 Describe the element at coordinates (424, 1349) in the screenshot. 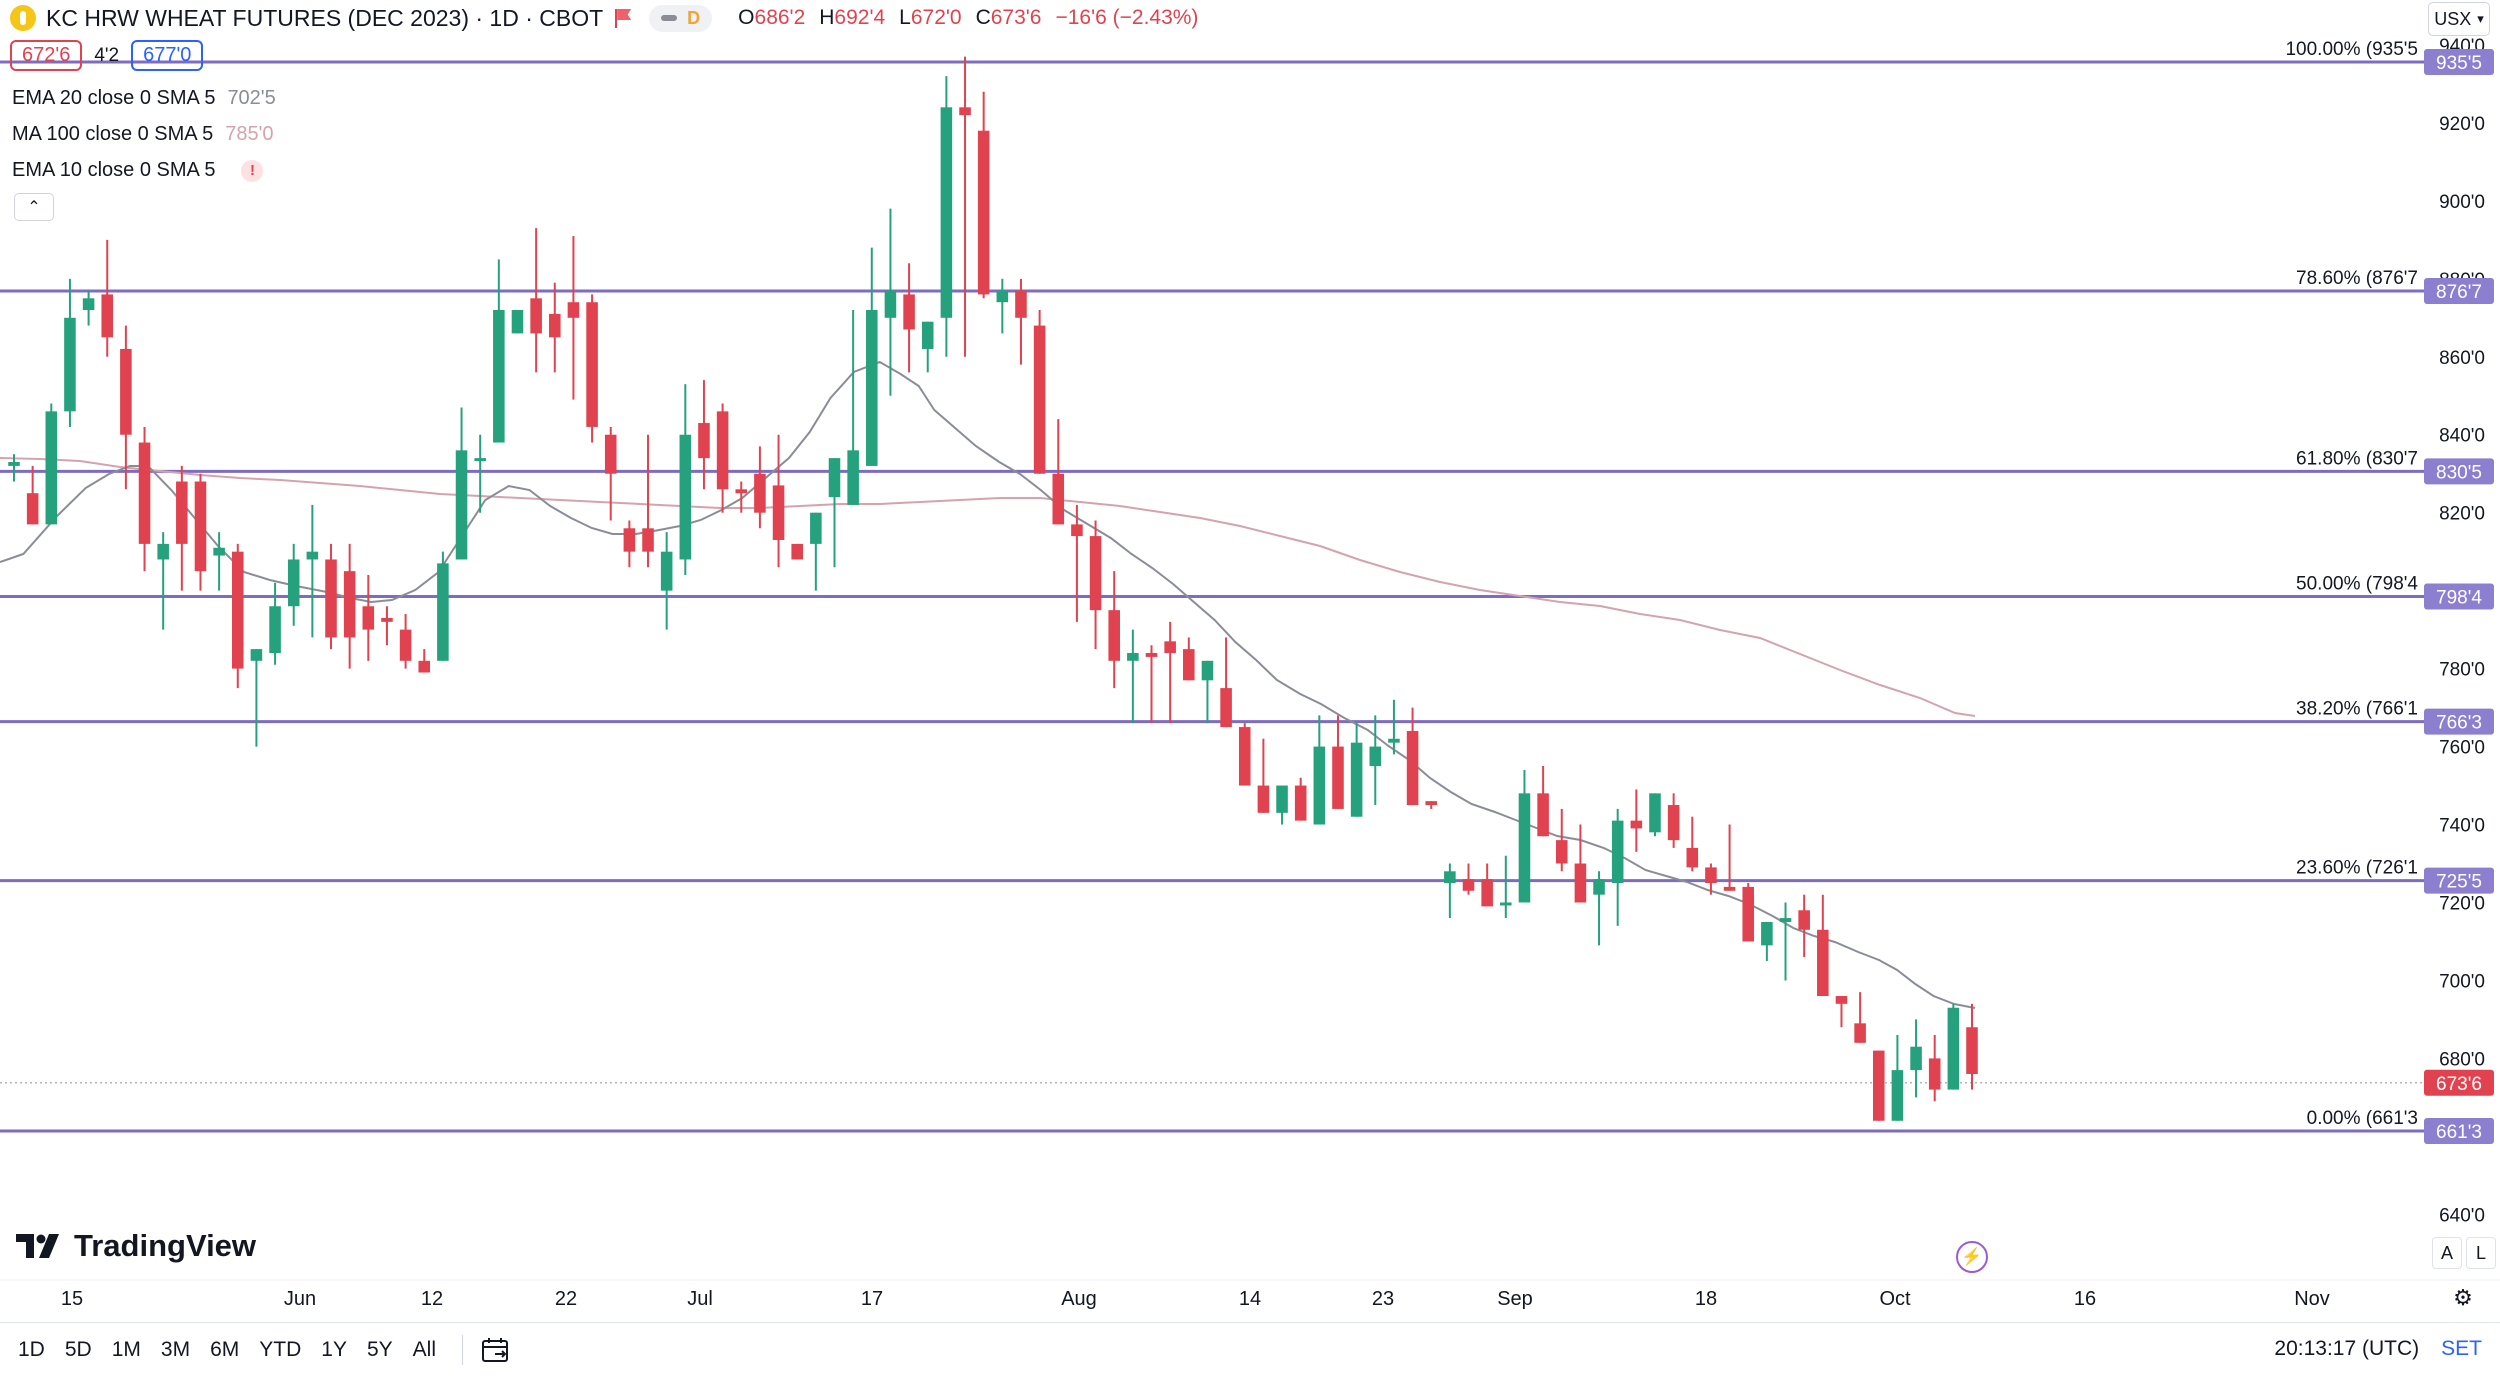

I see `range-button-all: All` at that location.